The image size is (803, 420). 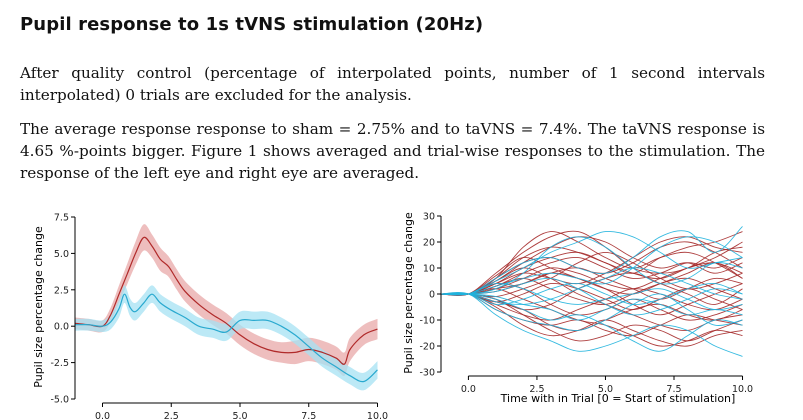 I want to click on y-tick-label: 5.0, so click(x=61, y=254).